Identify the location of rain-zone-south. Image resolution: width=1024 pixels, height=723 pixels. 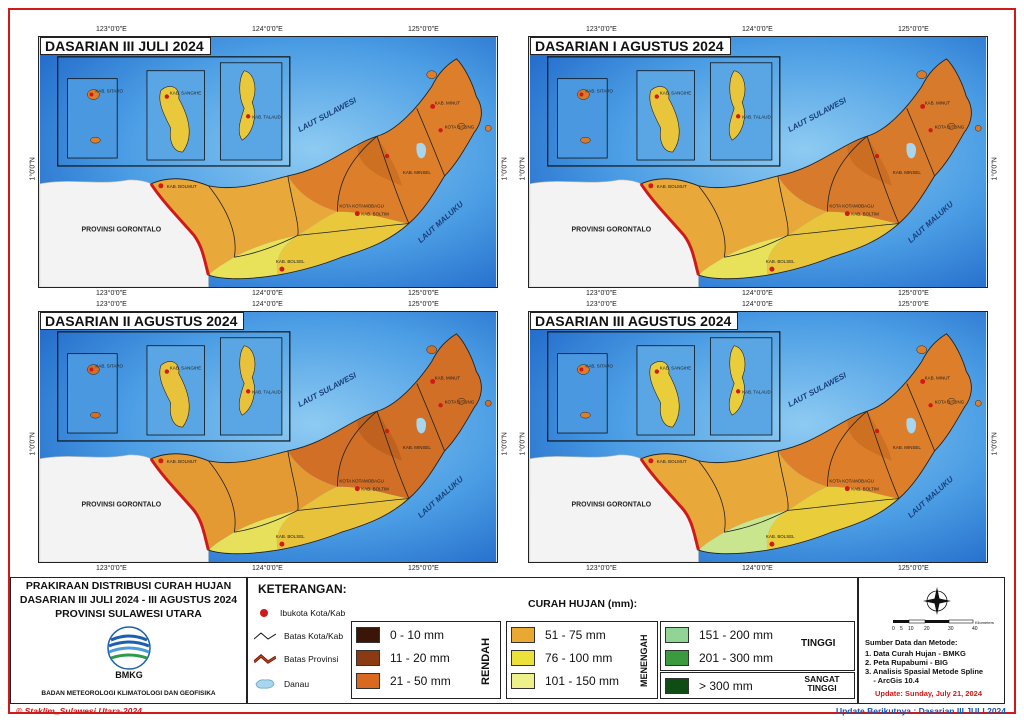
(743, 532).